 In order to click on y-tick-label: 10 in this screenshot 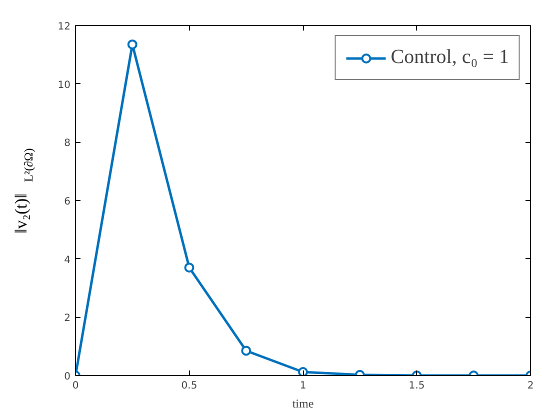, I will do `click(64, 85)`.